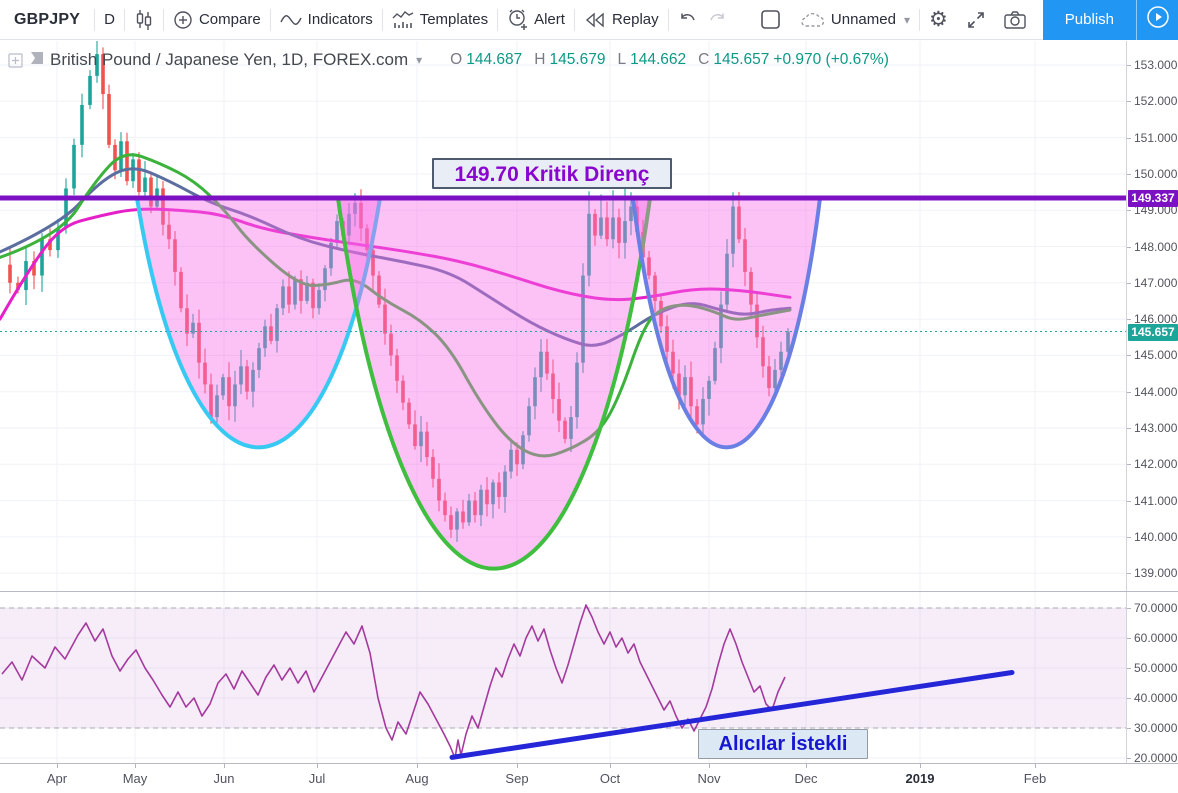  What do you see at coordinates (1152, 101) in the screenshot?
I see `axis-tick-label: 152.000` at bounding box center [1152, 101].